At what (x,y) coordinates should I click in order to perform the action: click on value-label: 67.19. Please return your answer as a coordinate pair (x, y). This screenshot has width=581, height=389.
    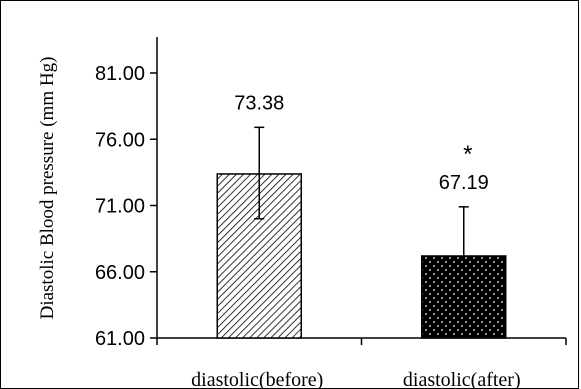
    Looking at the image, I should click on (464, 183).